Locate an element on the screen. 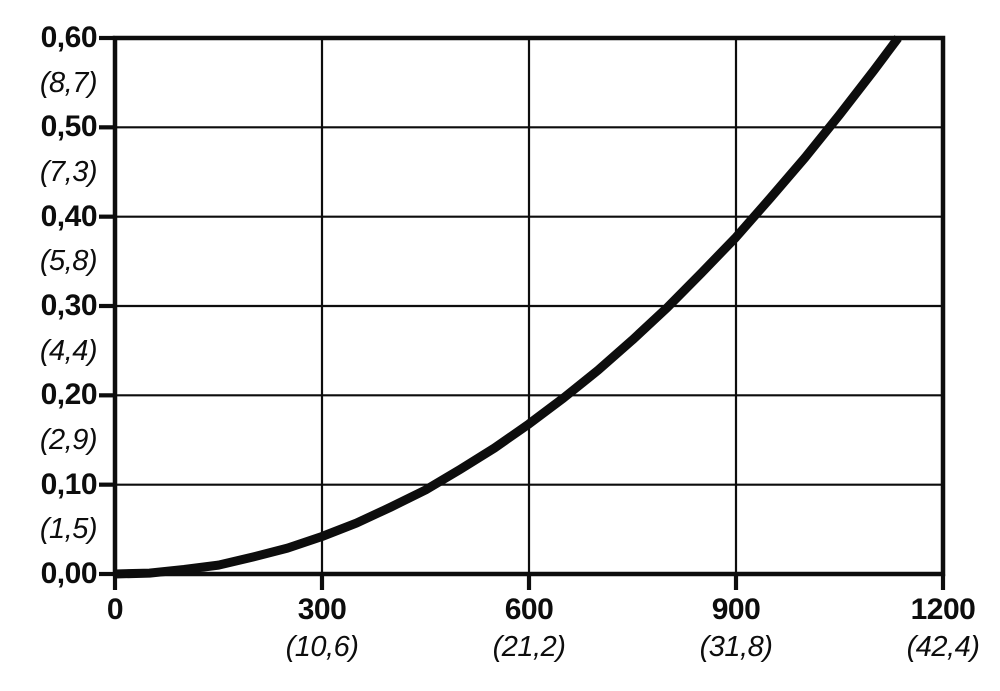 This screenshot has height=691, width=1000. x-tick-label-secondary: (10,6) is located at coordinates (322, 647).